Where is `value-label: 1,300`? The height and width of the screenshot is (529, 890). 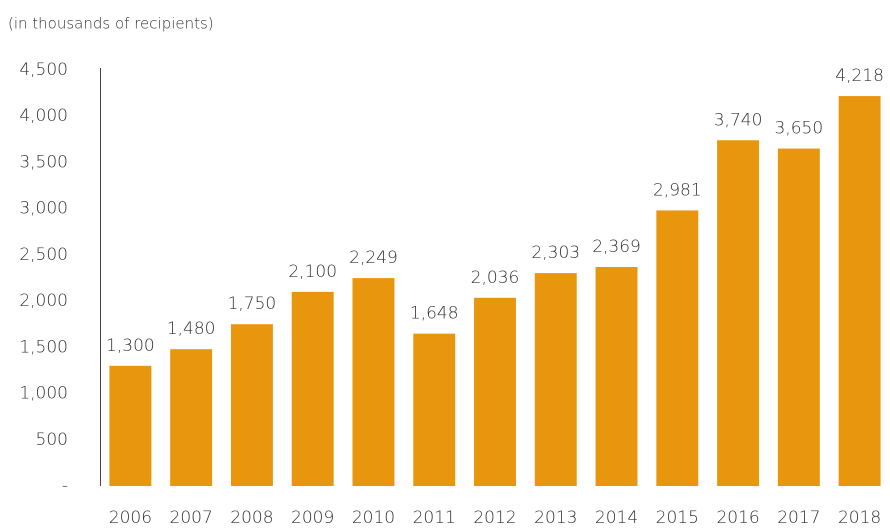
value-label: 1,300 is located at coordinates (130, 346).